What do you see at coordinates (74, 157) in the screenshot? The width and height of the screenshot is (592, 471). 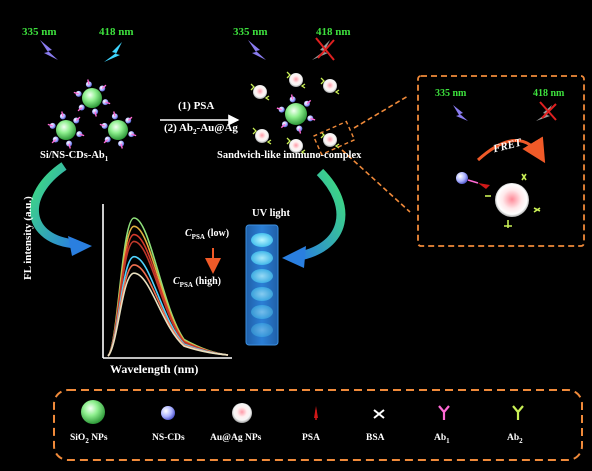 I see `left-complex-label: Si/NS-CDs-Ab1` at bounding box center [74, 157].